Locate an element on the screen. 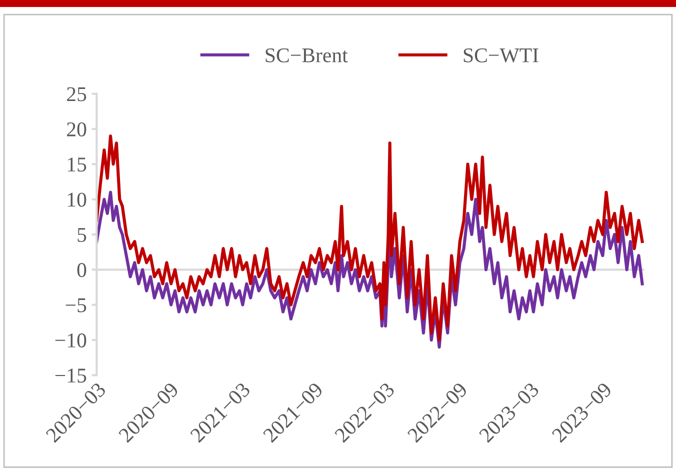  y-tick-label: −5 is located at coordinates (76, 305).